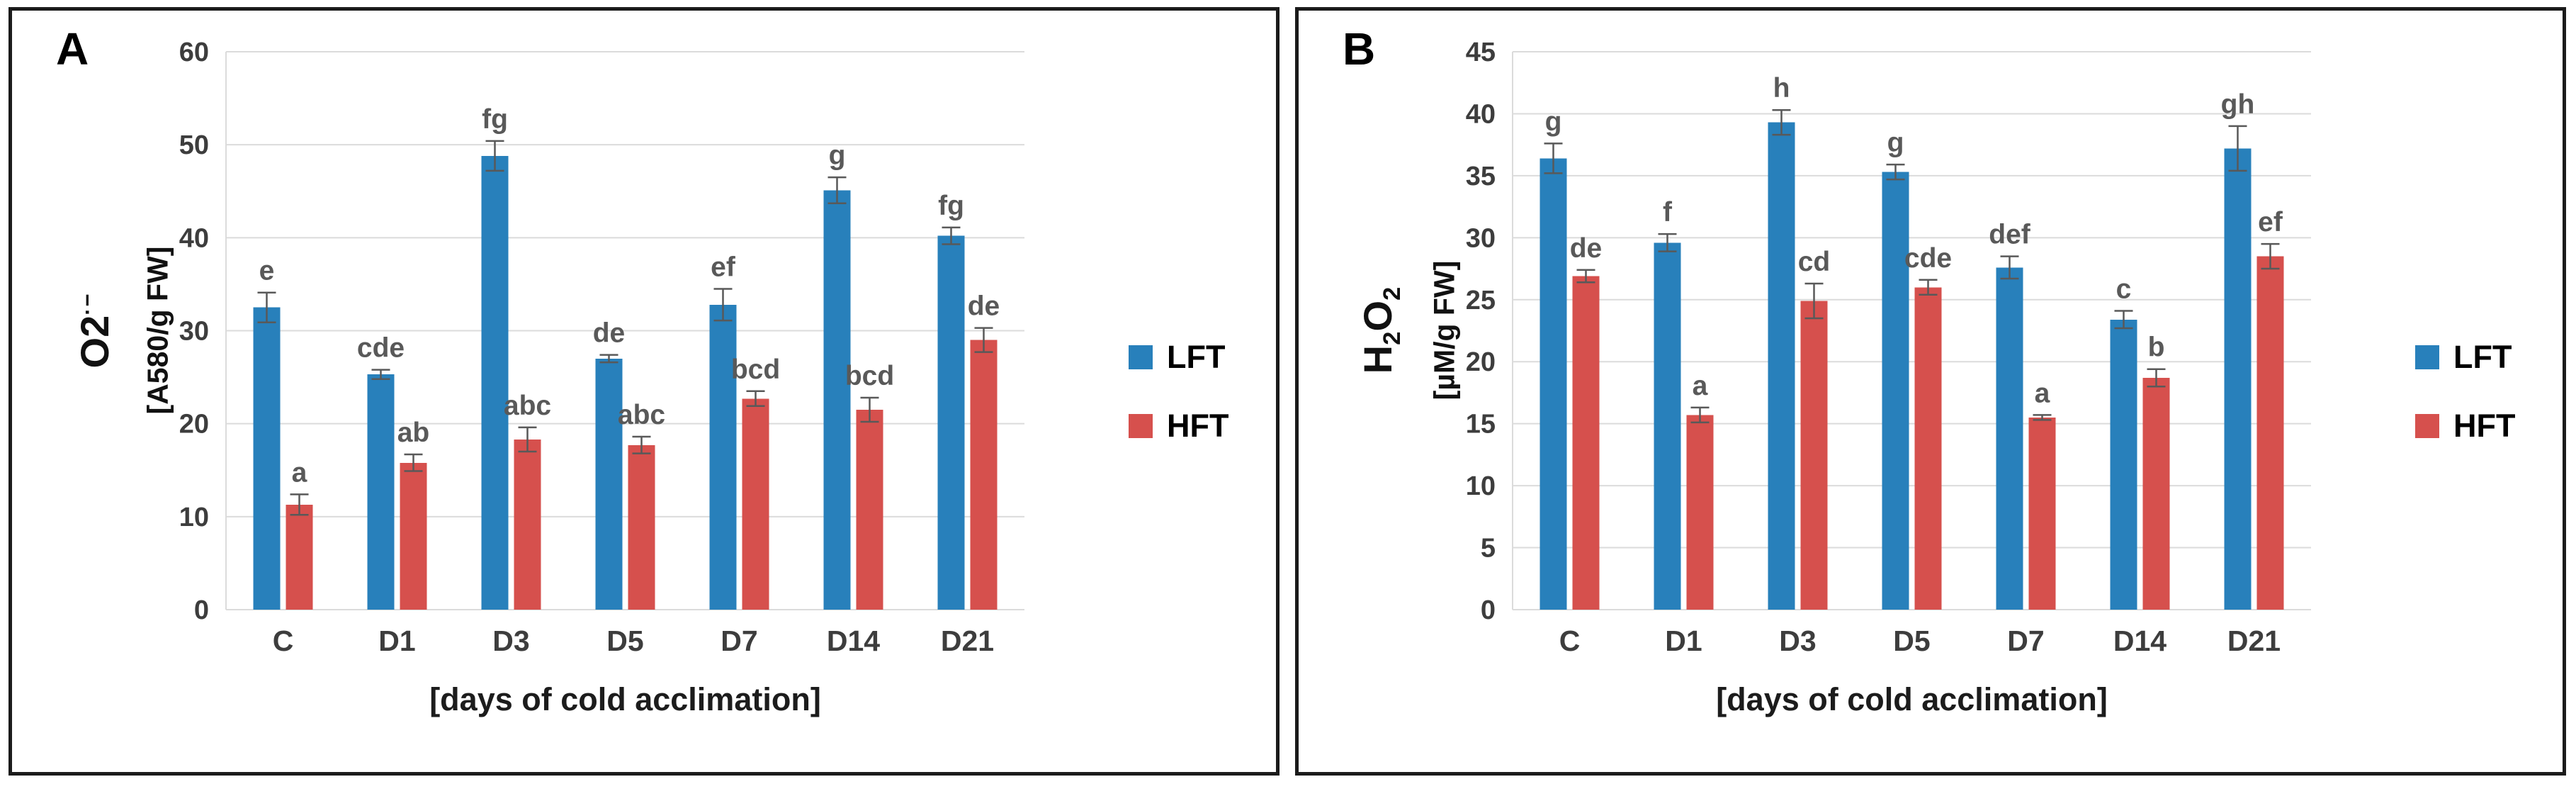 The height and width of the screenshot is (789, 2576). What do you see at coordinates (1444, 330) in the screenshot?
I see `y-axis-unit: [µM/g FW]` at bounding box center [1444, 330].